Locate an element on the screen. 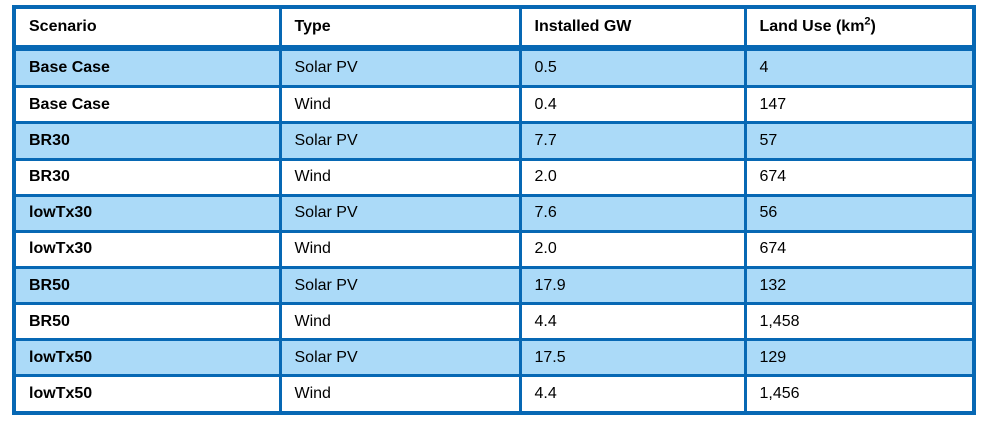 Image resolution: width=993 pixels, height=424 pixels. table-row: BR30 Wind 2.0 674 is located at coordinates (494, 177).